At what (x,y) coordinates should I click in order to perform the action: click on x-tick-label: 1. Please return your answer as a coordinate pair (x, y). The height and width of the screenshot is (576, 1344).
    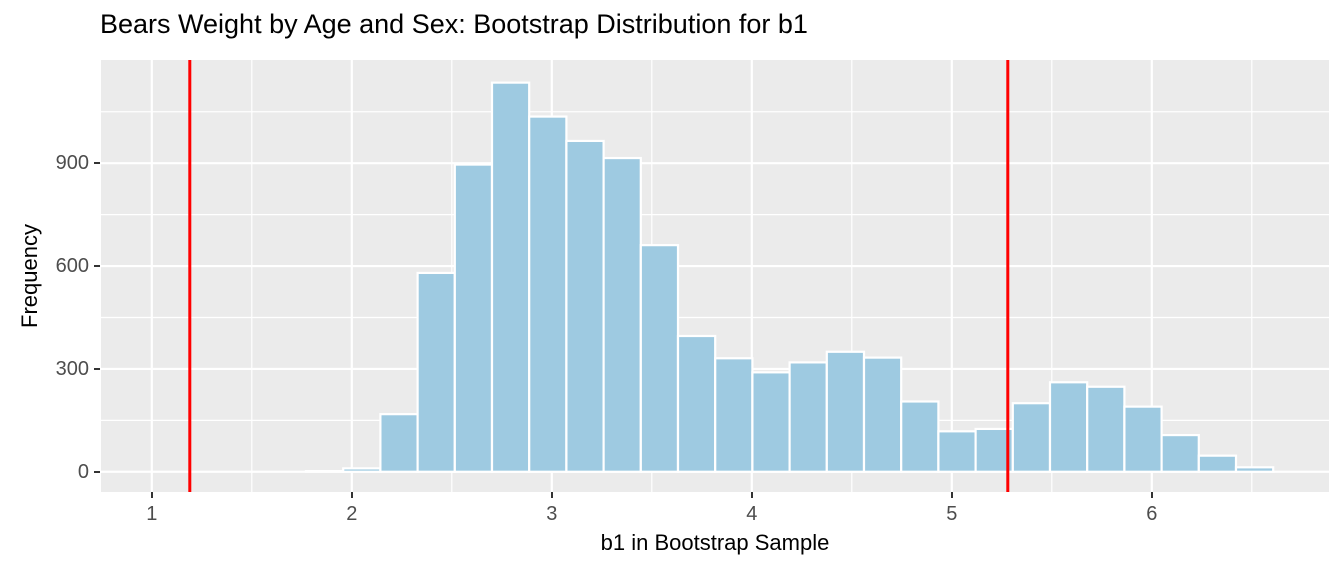
    Looking at the image, I should click on (152, 514).